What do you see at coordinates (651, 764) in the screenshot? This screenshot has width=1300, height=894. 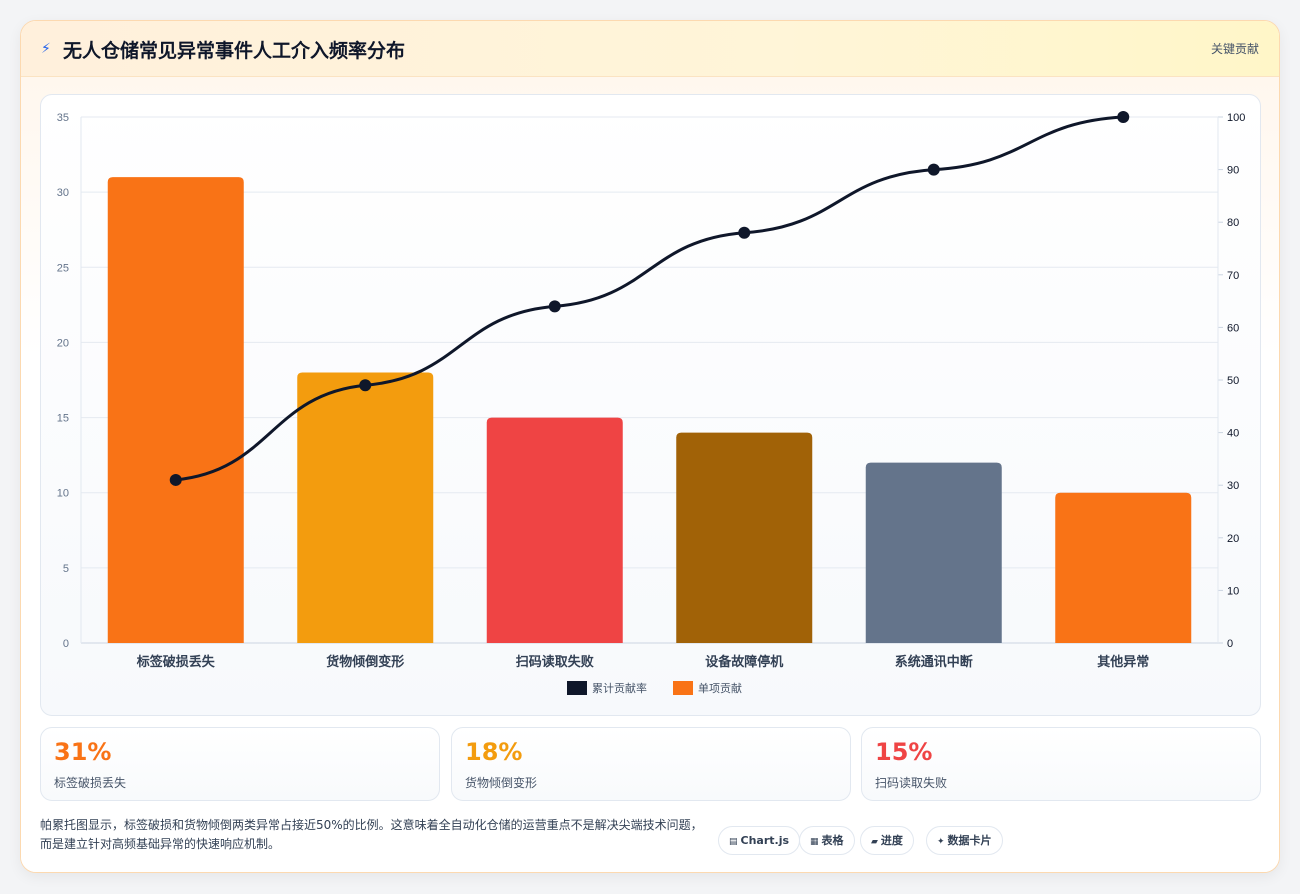 I see `stat-card-2: 18% 货物倾倒变形` at bounding box center [651, 764].